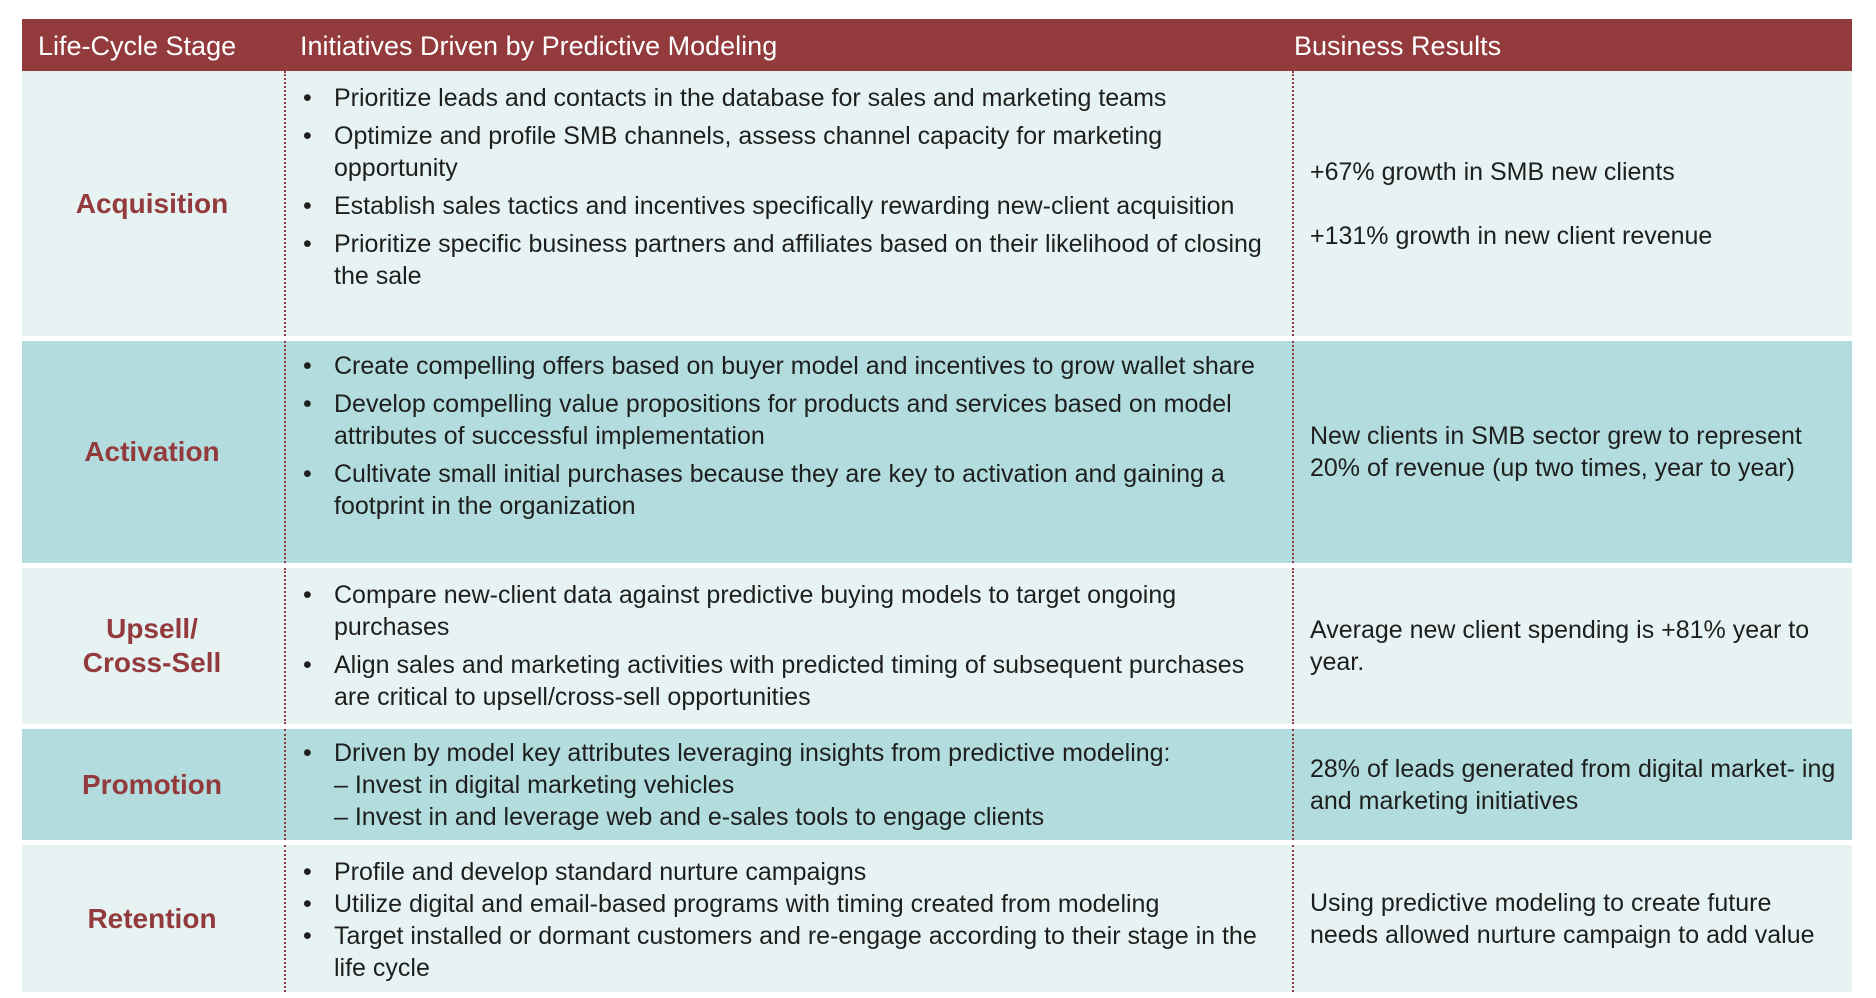  What do you see at coordinates (137, 46) in the screenshot?
I see `header-life-cycle-stage: Life-Cycle Stage` at bounding box center [137, 46].